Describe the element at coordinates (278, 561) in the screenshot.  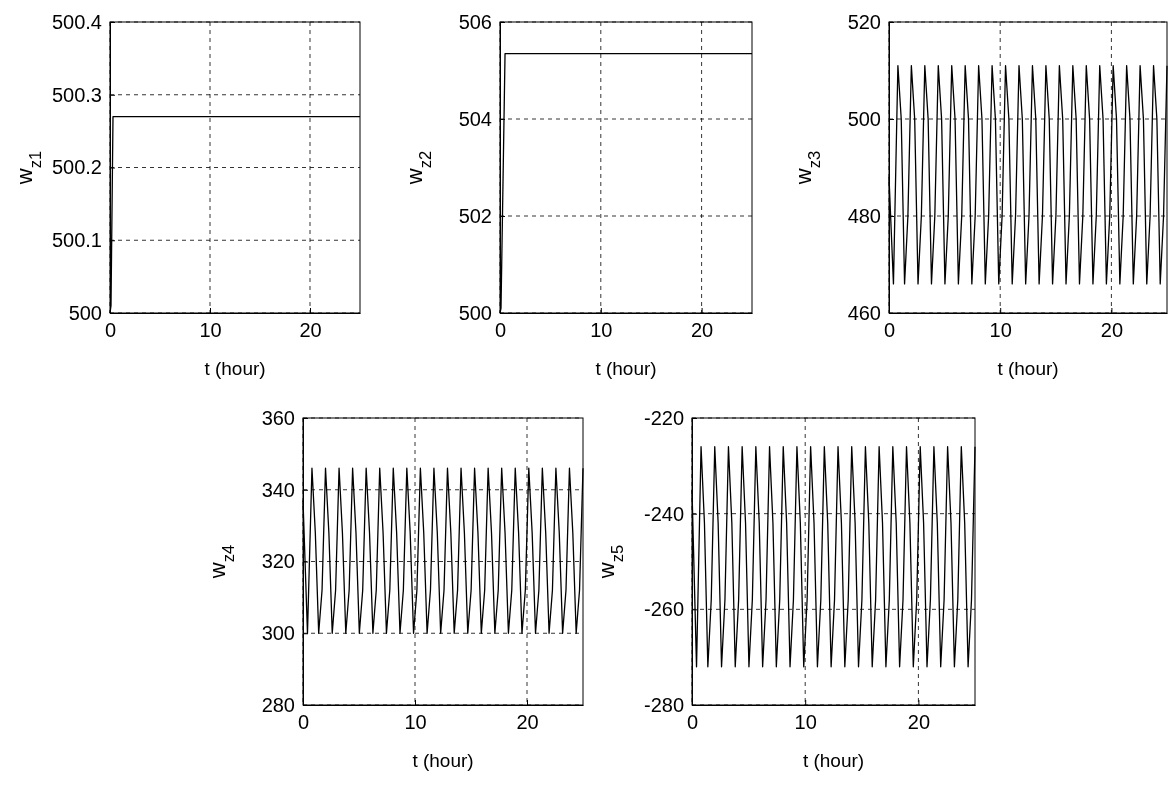
I see `y-tick-label: 320` at that location.